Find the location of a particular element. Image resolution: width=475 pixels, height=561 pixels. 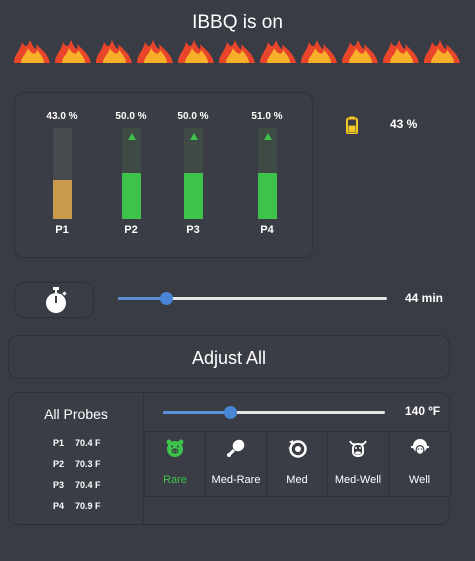

doneness-label: Well is located at coordinates (419, 480).